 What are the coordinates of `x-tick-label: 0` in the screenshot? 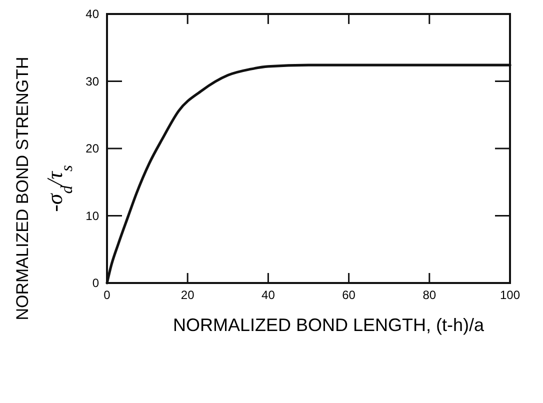 It's located at (107, 295).